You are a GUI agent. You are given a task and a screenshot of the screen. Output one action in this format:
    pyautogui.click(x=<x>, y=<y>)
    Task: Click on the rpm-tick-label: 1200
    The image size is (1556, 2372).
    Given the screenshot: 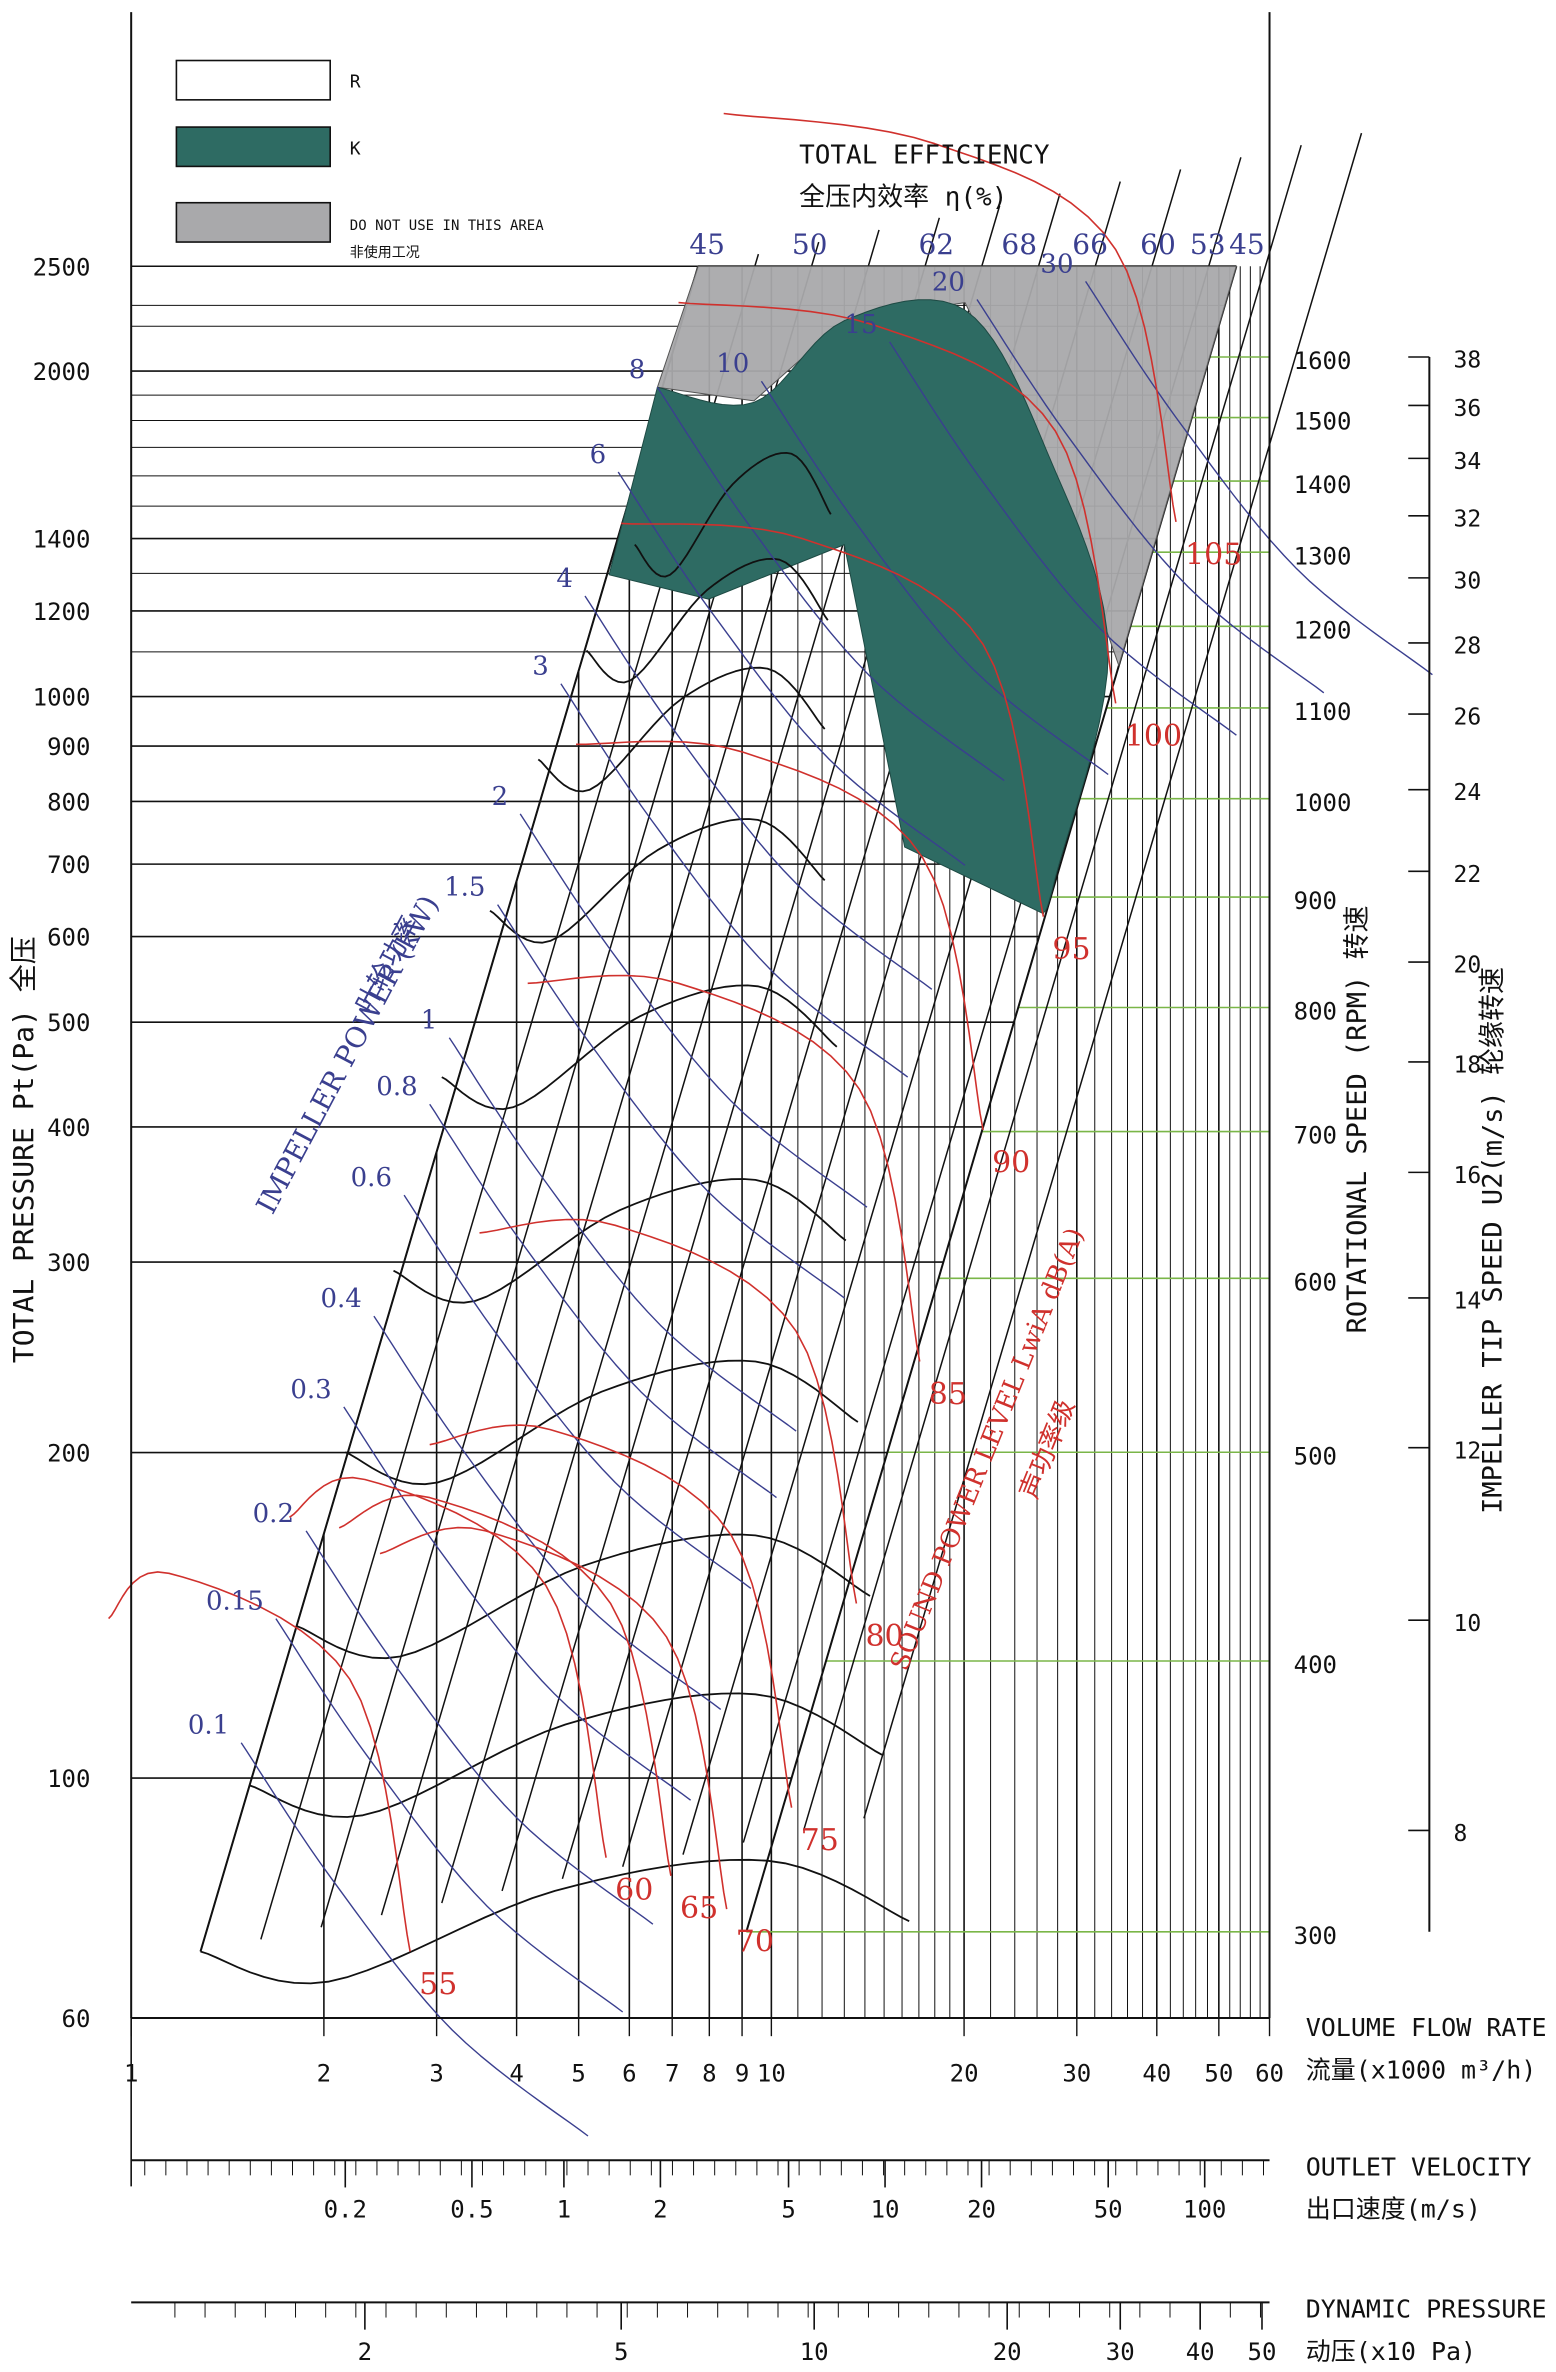 What is the action you would take?
    pyautogui.click(x=1323, y=630)
    